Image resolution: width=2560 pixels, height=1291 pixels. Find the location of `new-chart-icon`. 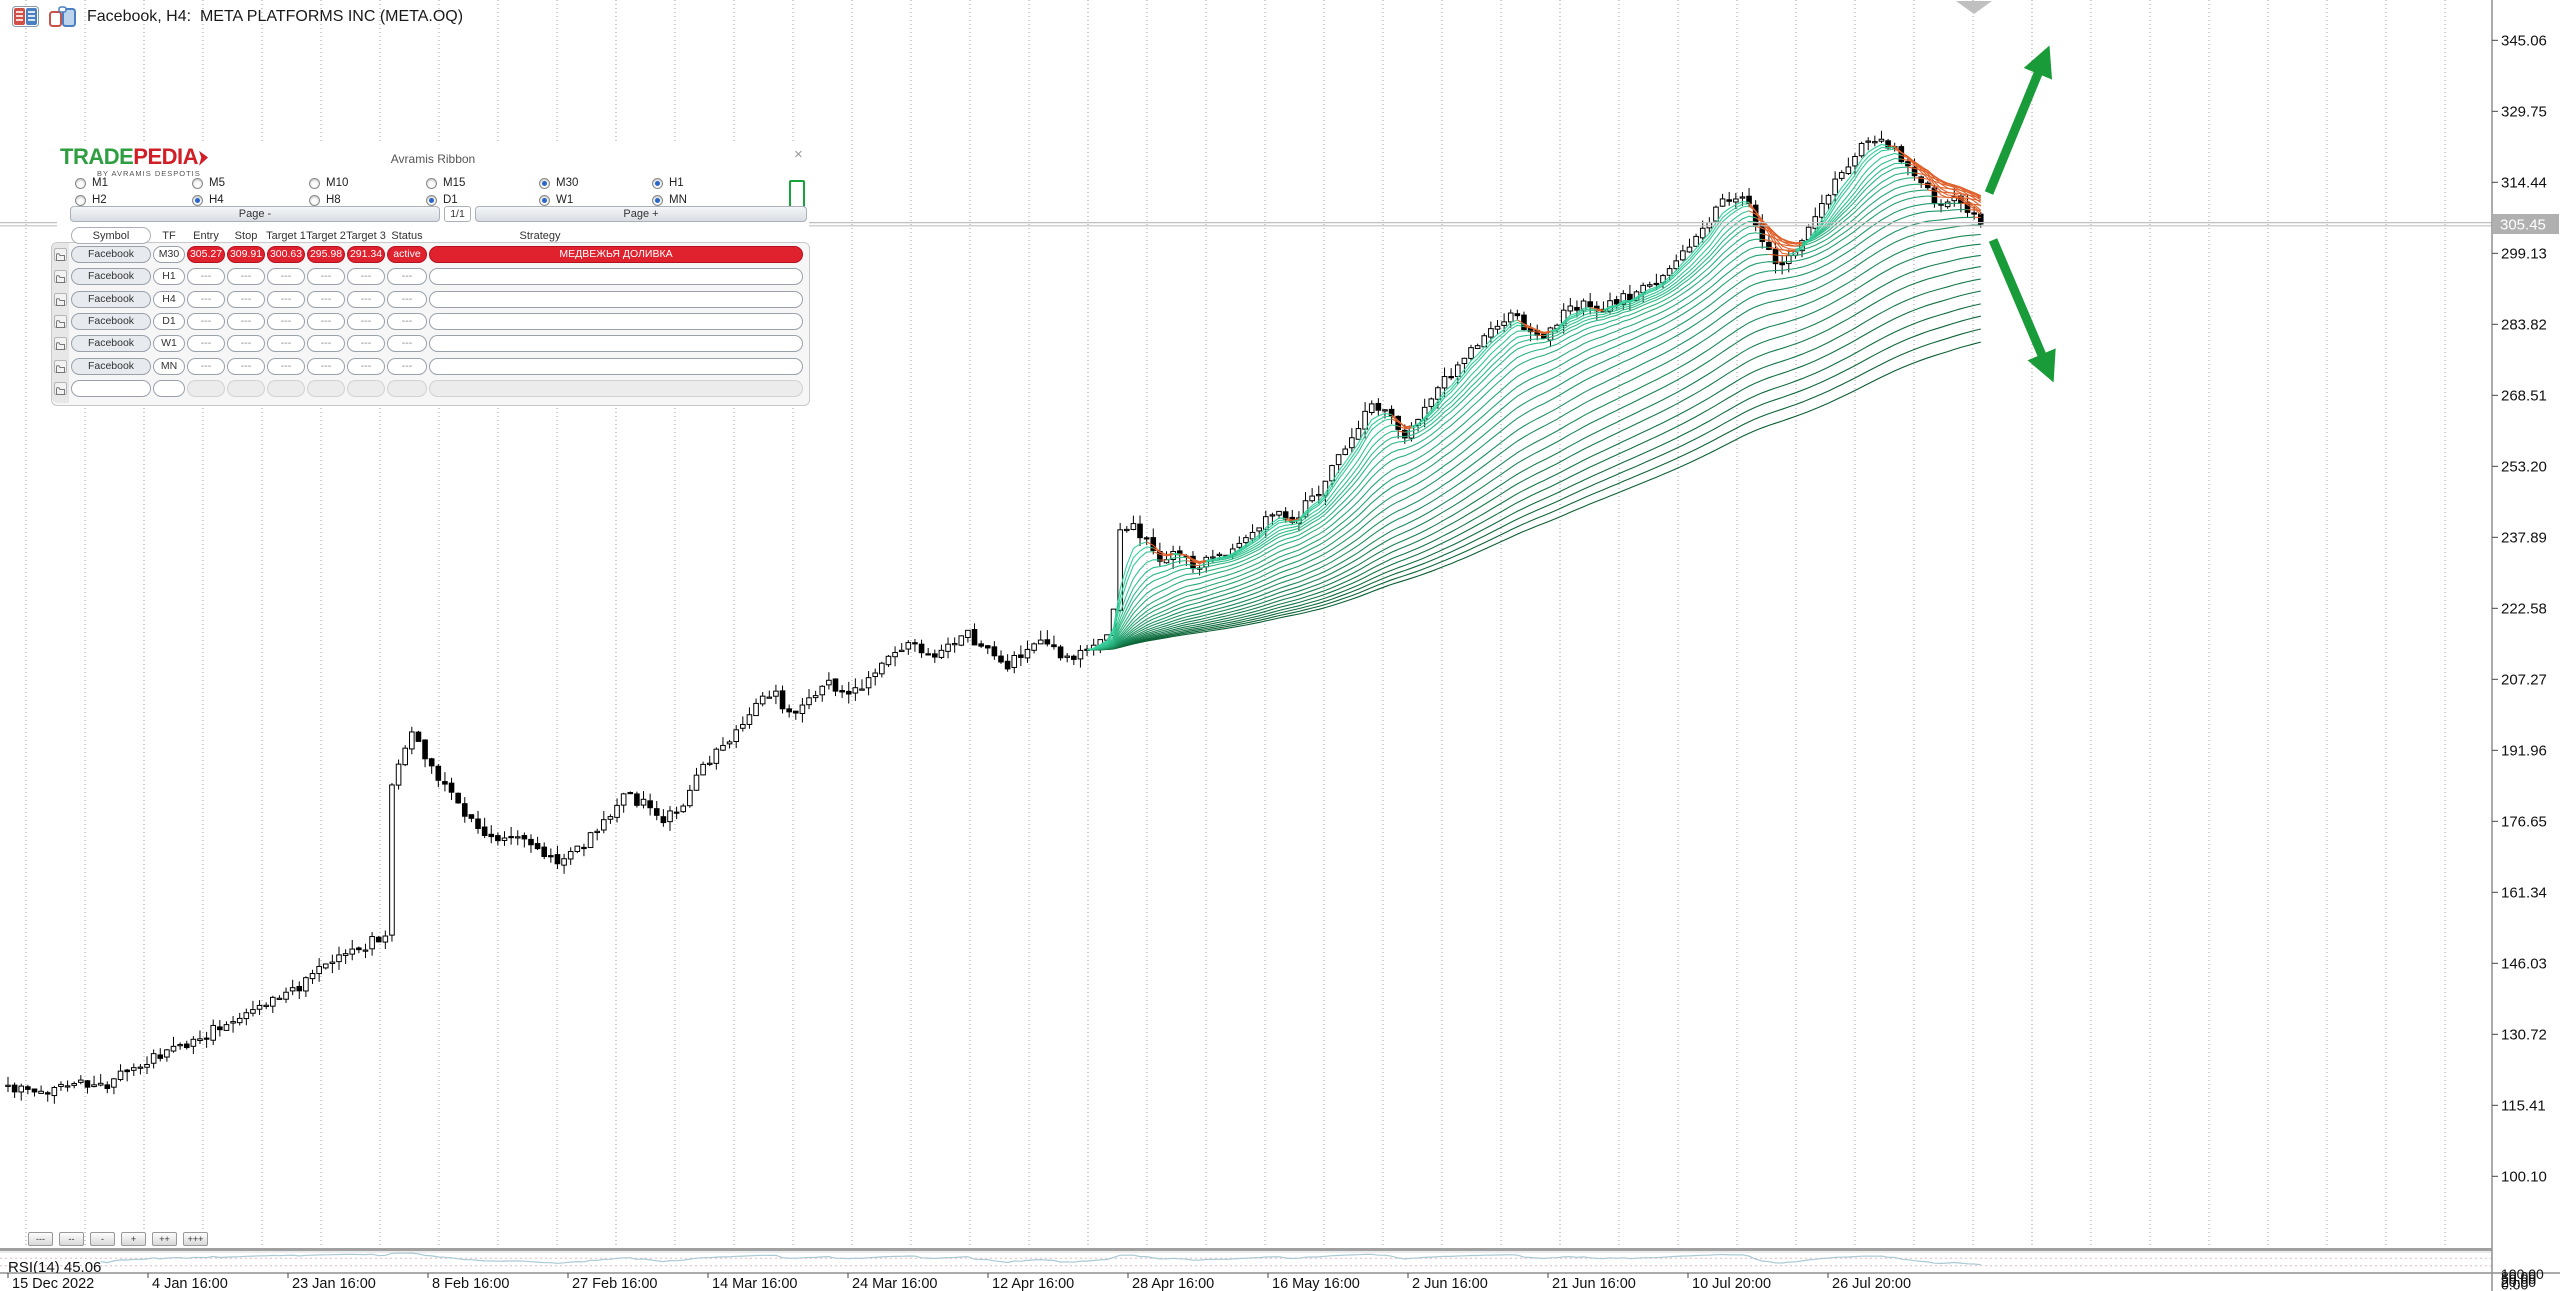

new-chart-icon is located at coordinates (63, 16).